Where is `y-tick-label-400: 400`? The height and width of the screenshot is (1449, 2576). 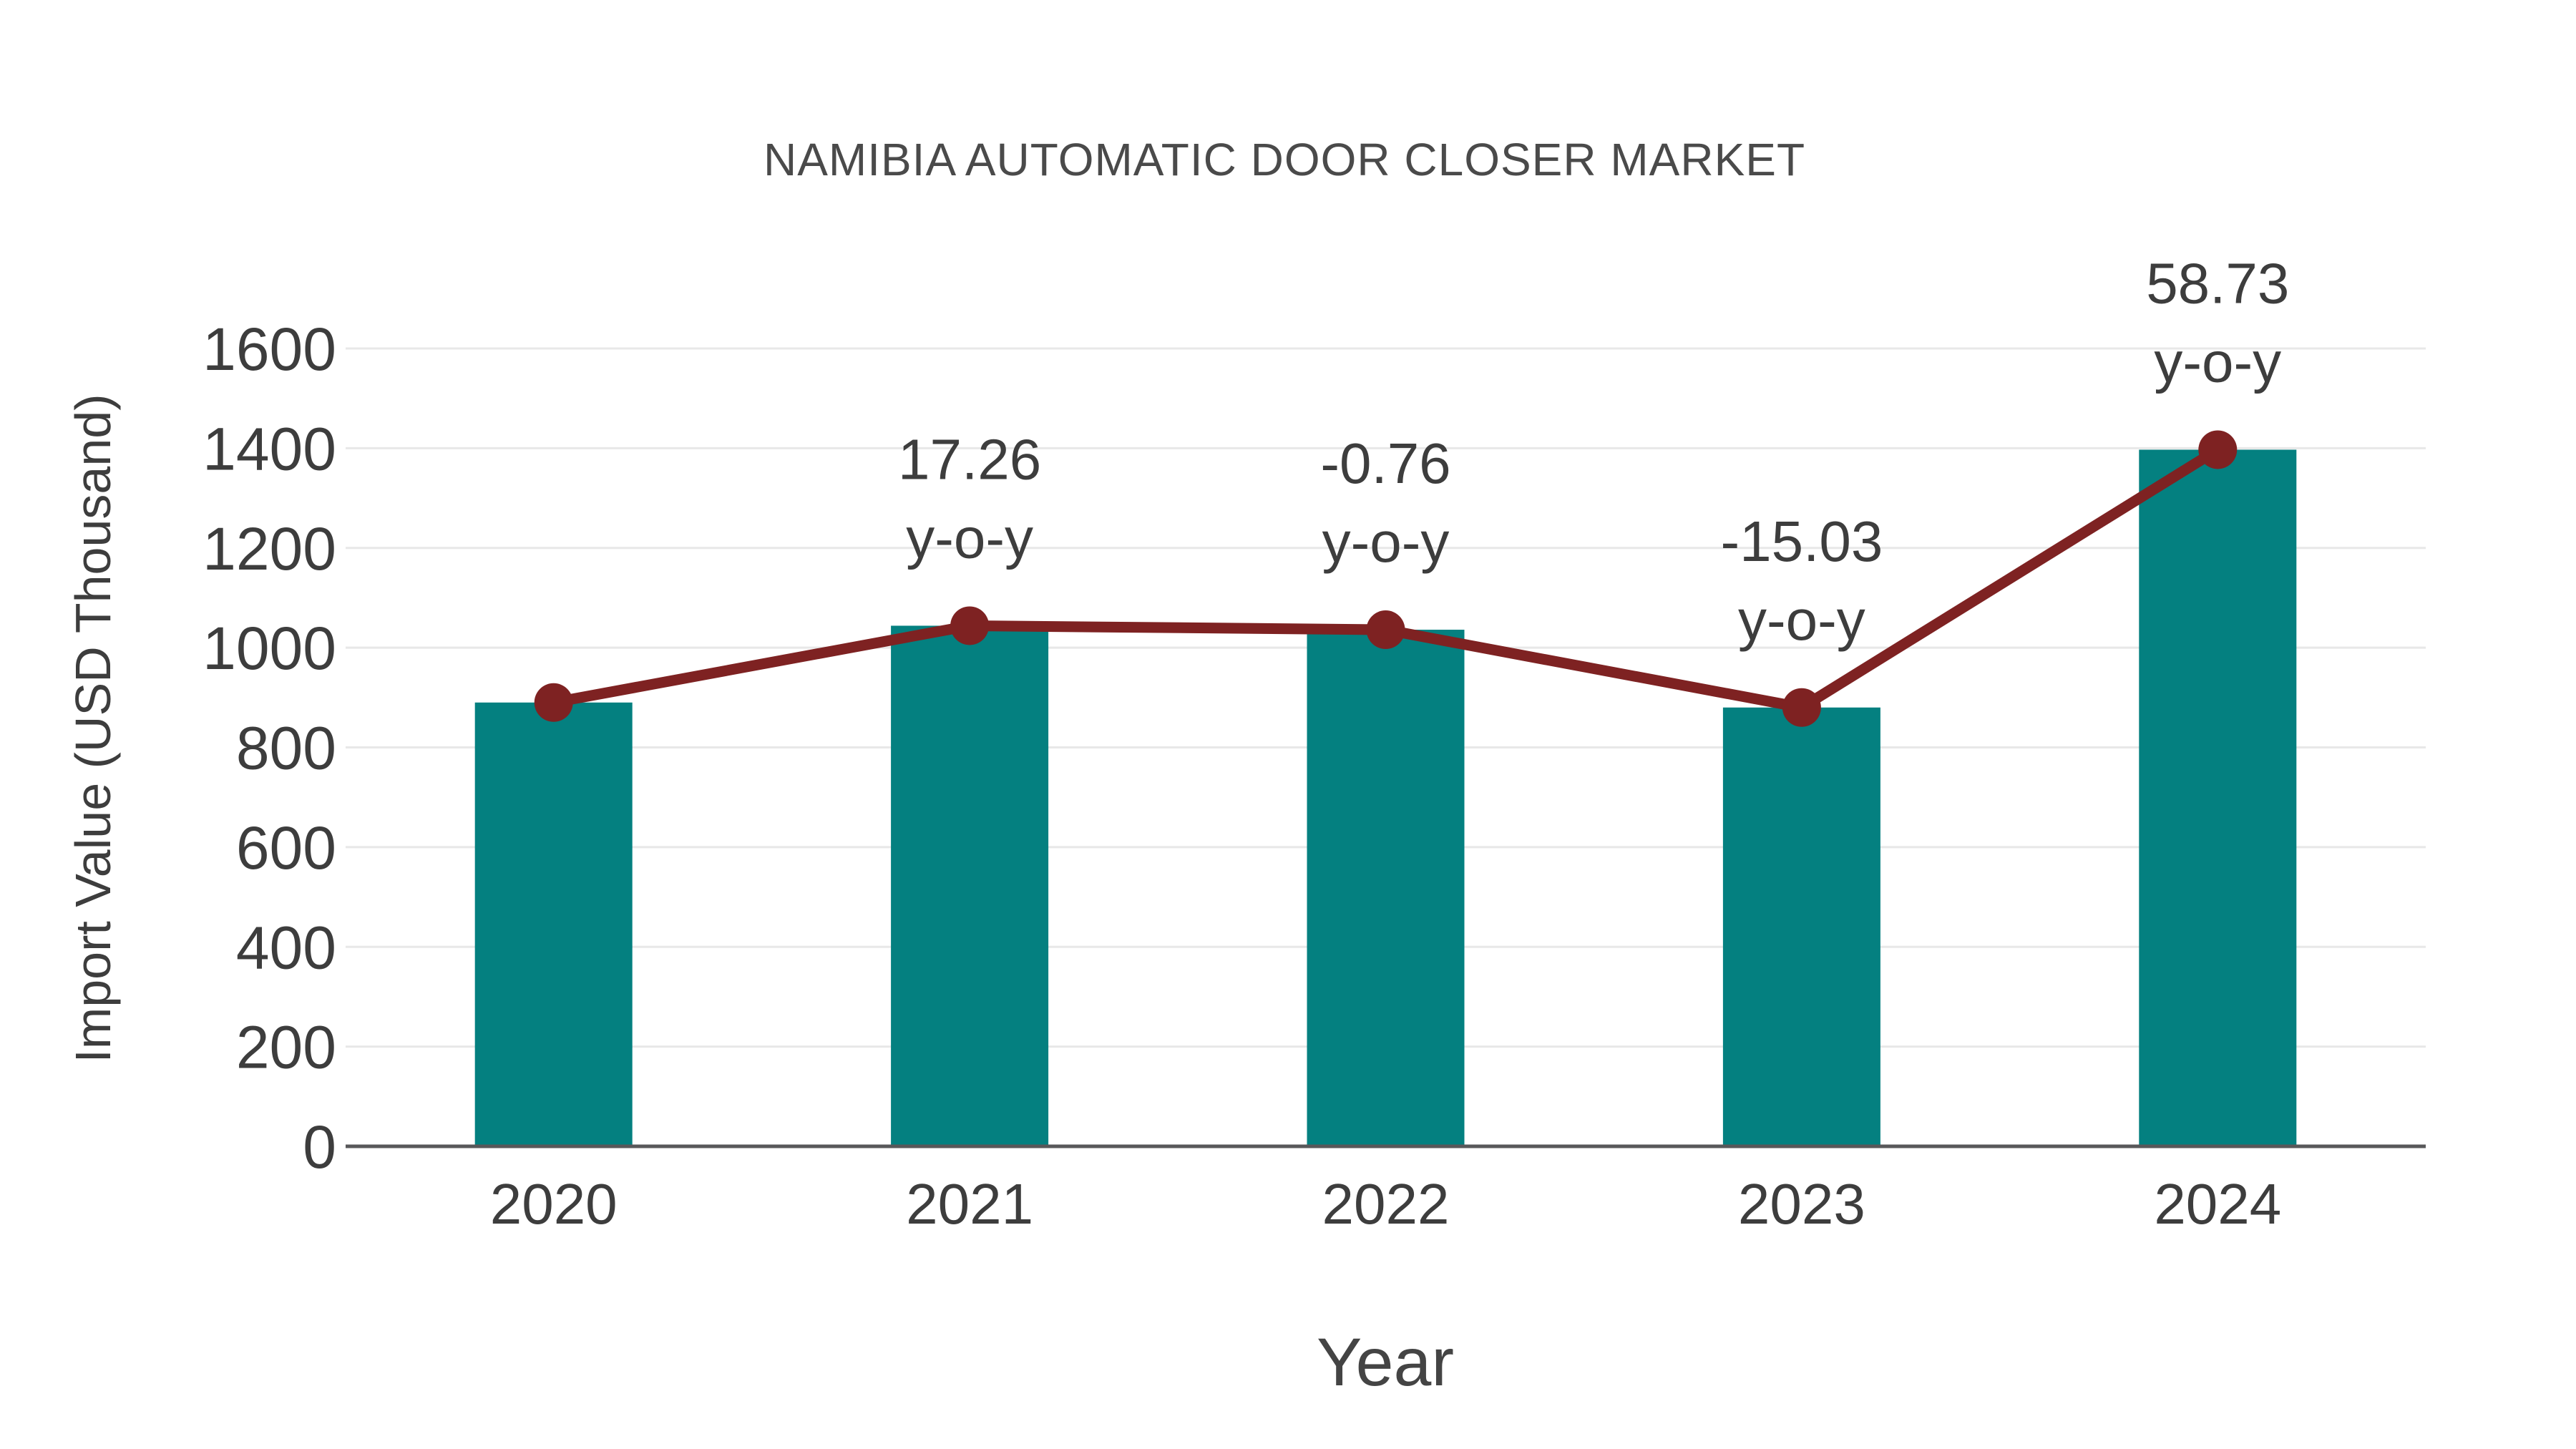
y-tick-label-400: 400 is located at coordinates (286, 947).